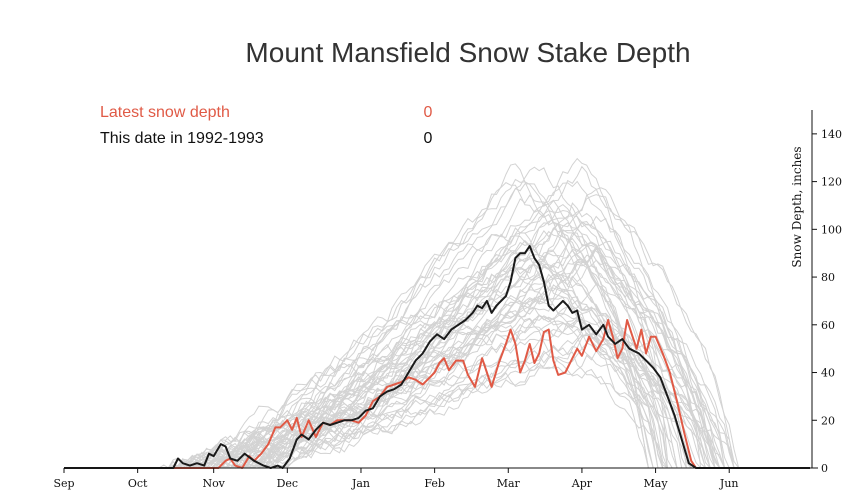 The width and height of the screenshot is (863, 503). I want to click on y-axis: 0 20 40 60 80 100 120 140, so click(826, 292).